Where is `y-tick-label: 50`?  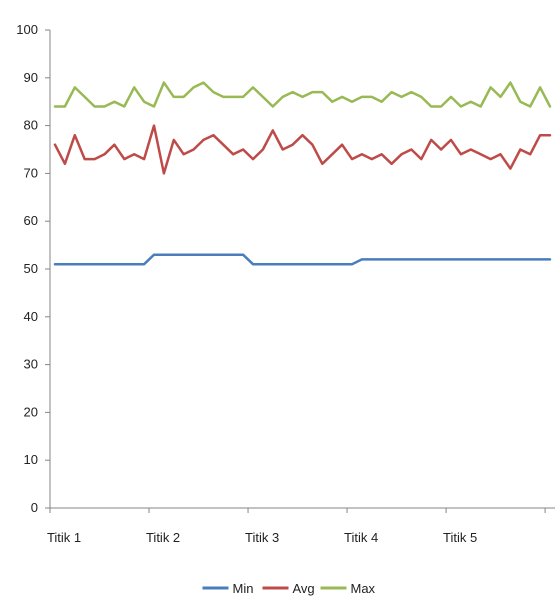
y-tick-label: 50 is located at coordinates (31, 268).